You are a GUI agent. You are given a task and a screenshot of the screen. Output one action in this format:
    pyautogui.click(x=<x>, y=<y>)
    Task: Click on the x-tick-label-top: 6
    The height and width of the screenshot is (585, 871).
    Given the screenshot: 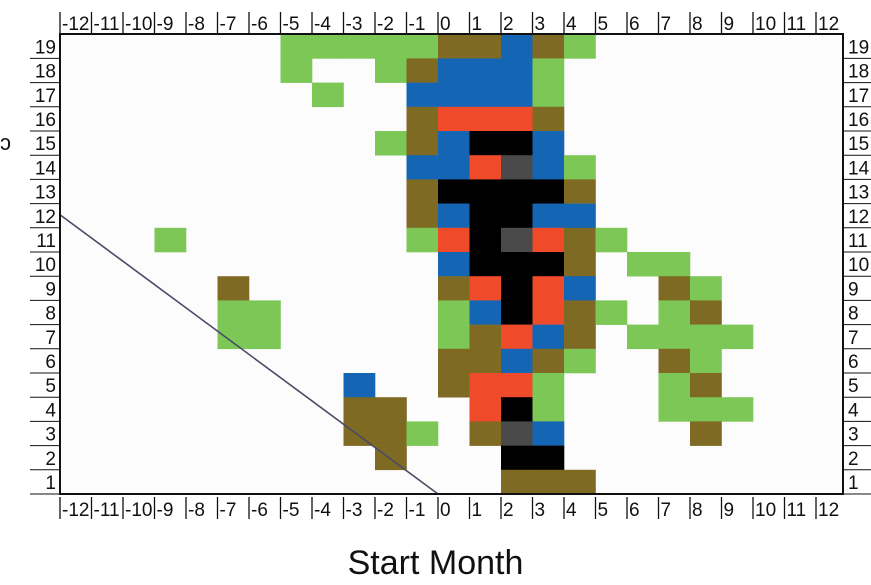 What is the action you would take?
    pyautogui.click(x=634, y=24)
    